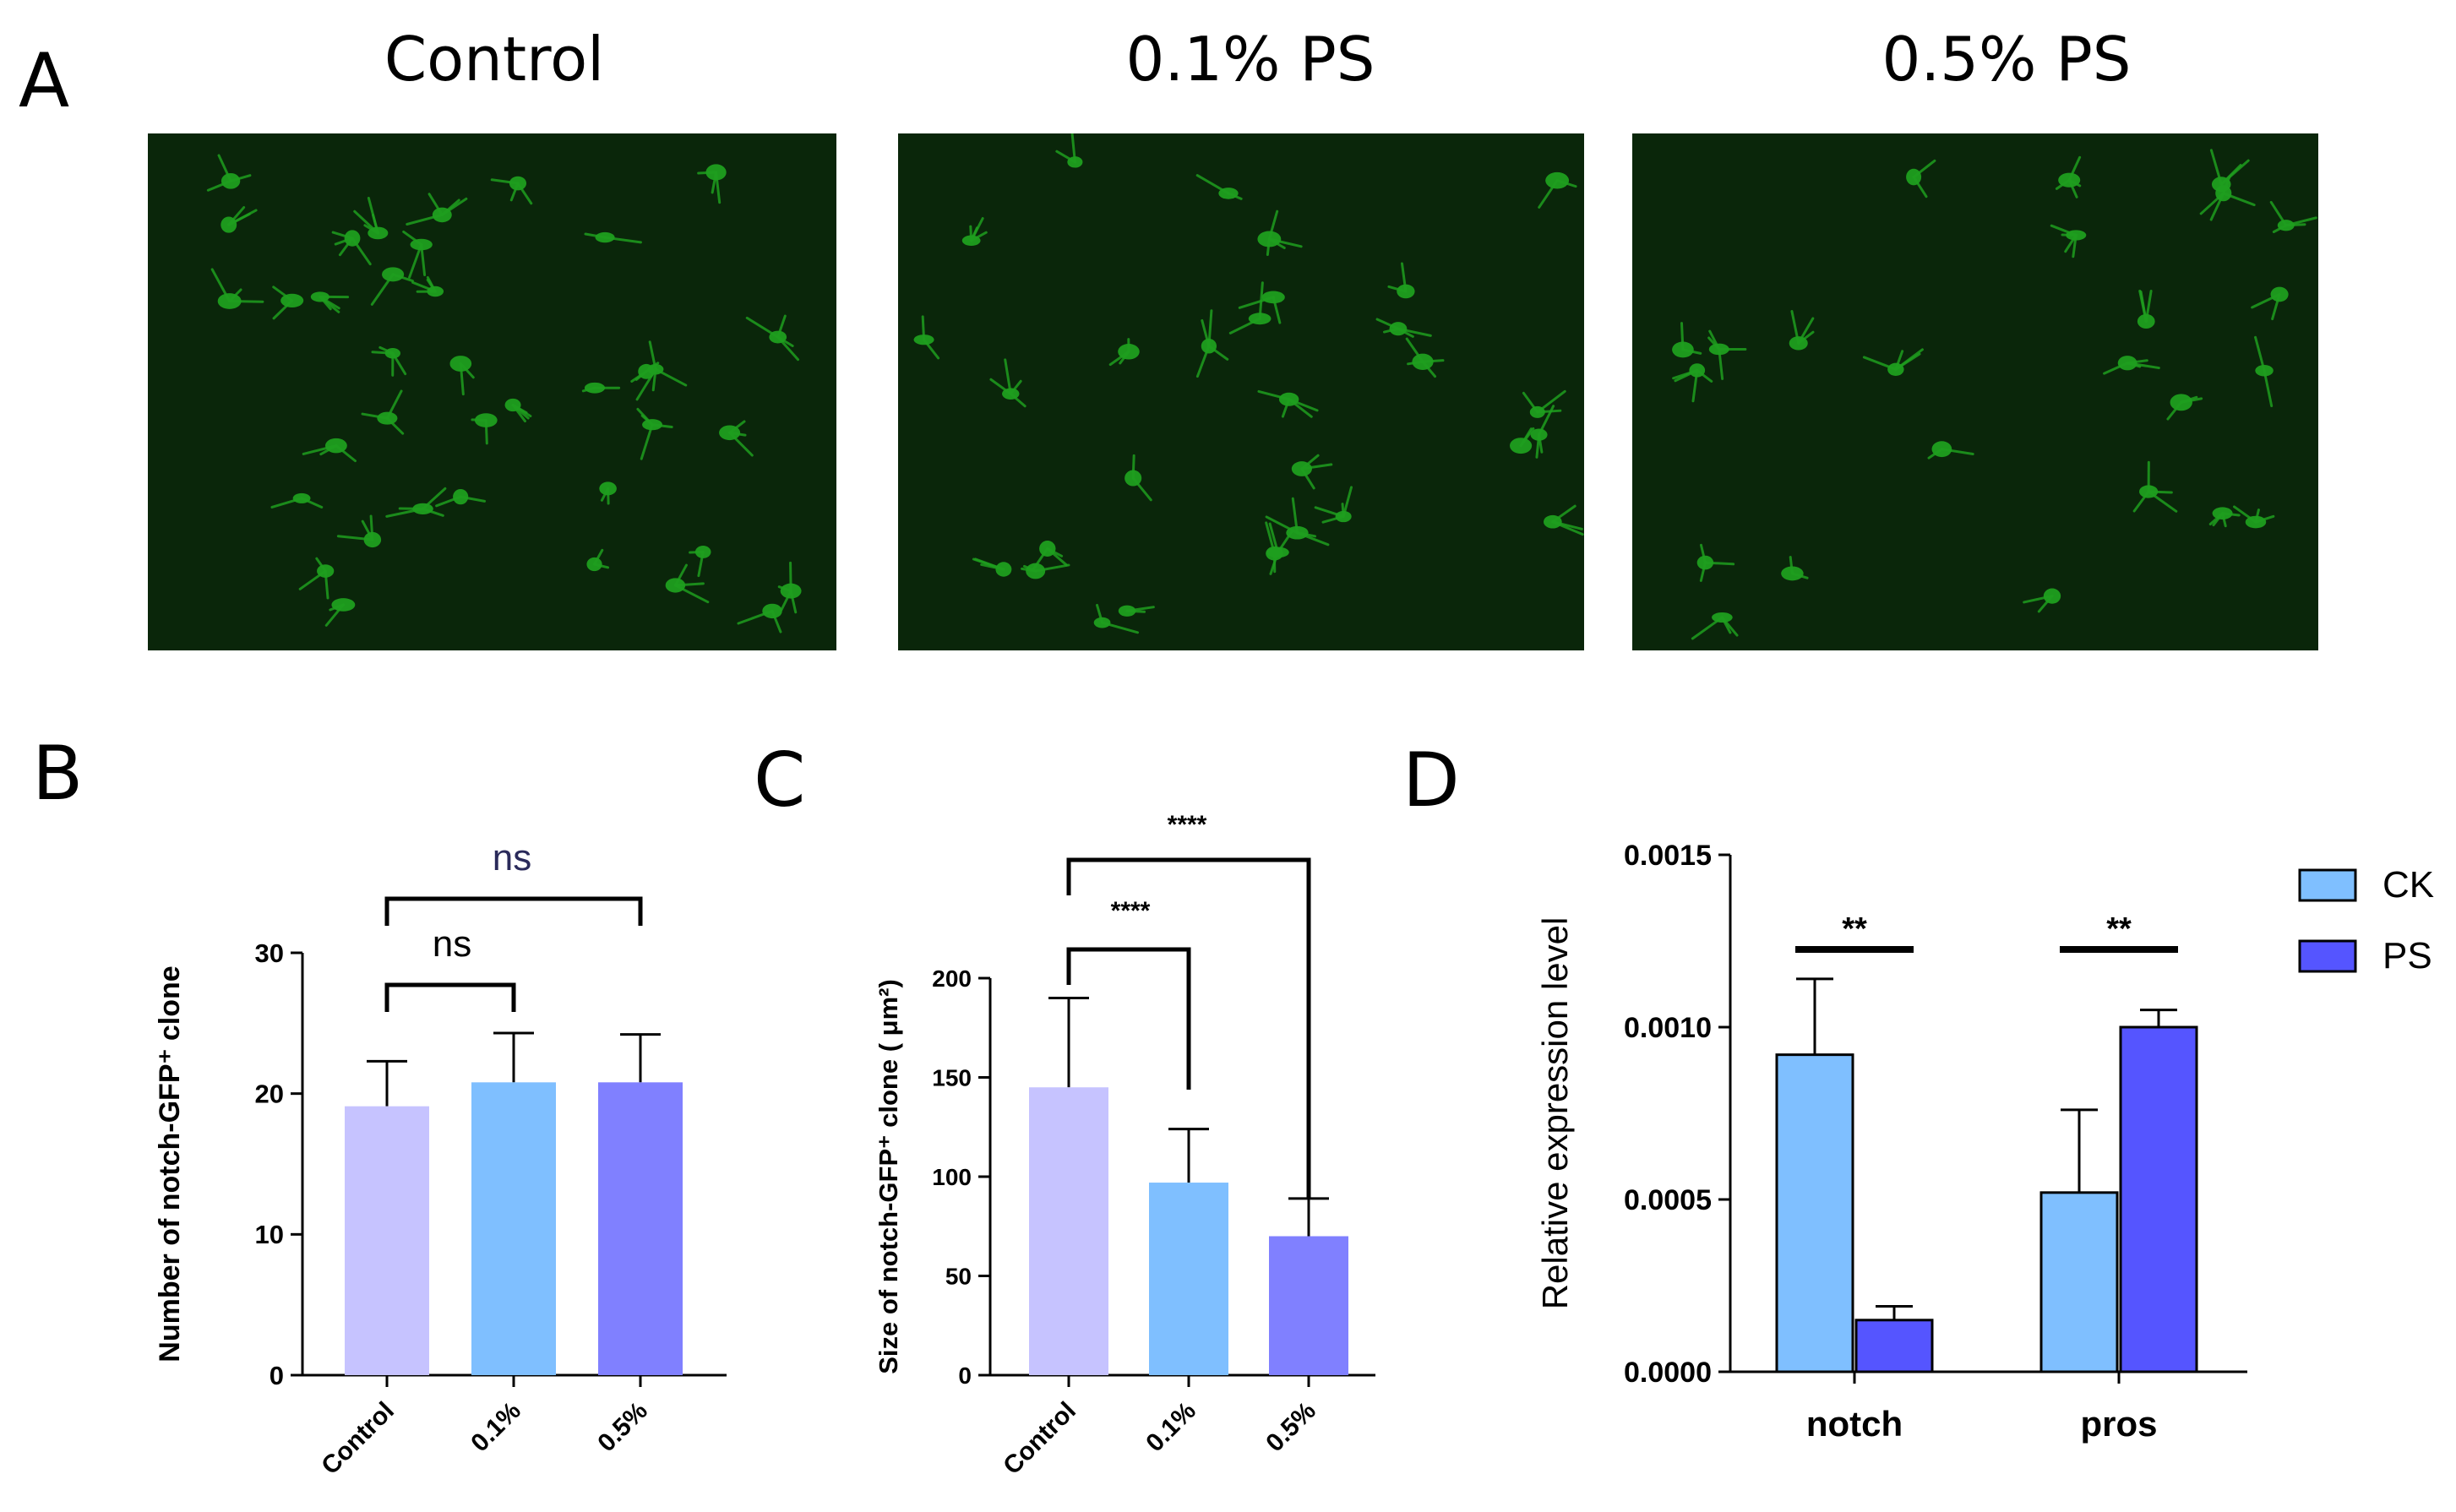 Image resolution: width=2456 pixels, height=1512 pixels. I want to click on y-tick-label: 10, so click(269, 1234).